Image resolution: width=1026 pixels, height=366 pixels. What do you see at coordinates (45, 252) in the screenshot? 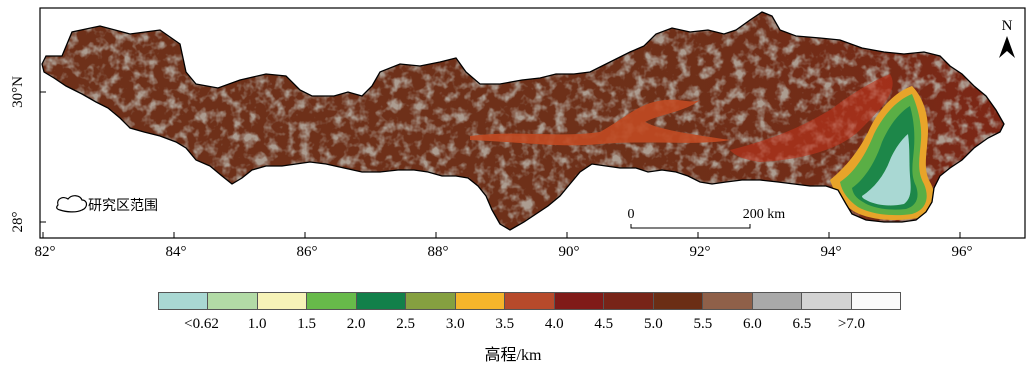
I see `longitude-tick-label: 82°` at bounding box center [45, 252].